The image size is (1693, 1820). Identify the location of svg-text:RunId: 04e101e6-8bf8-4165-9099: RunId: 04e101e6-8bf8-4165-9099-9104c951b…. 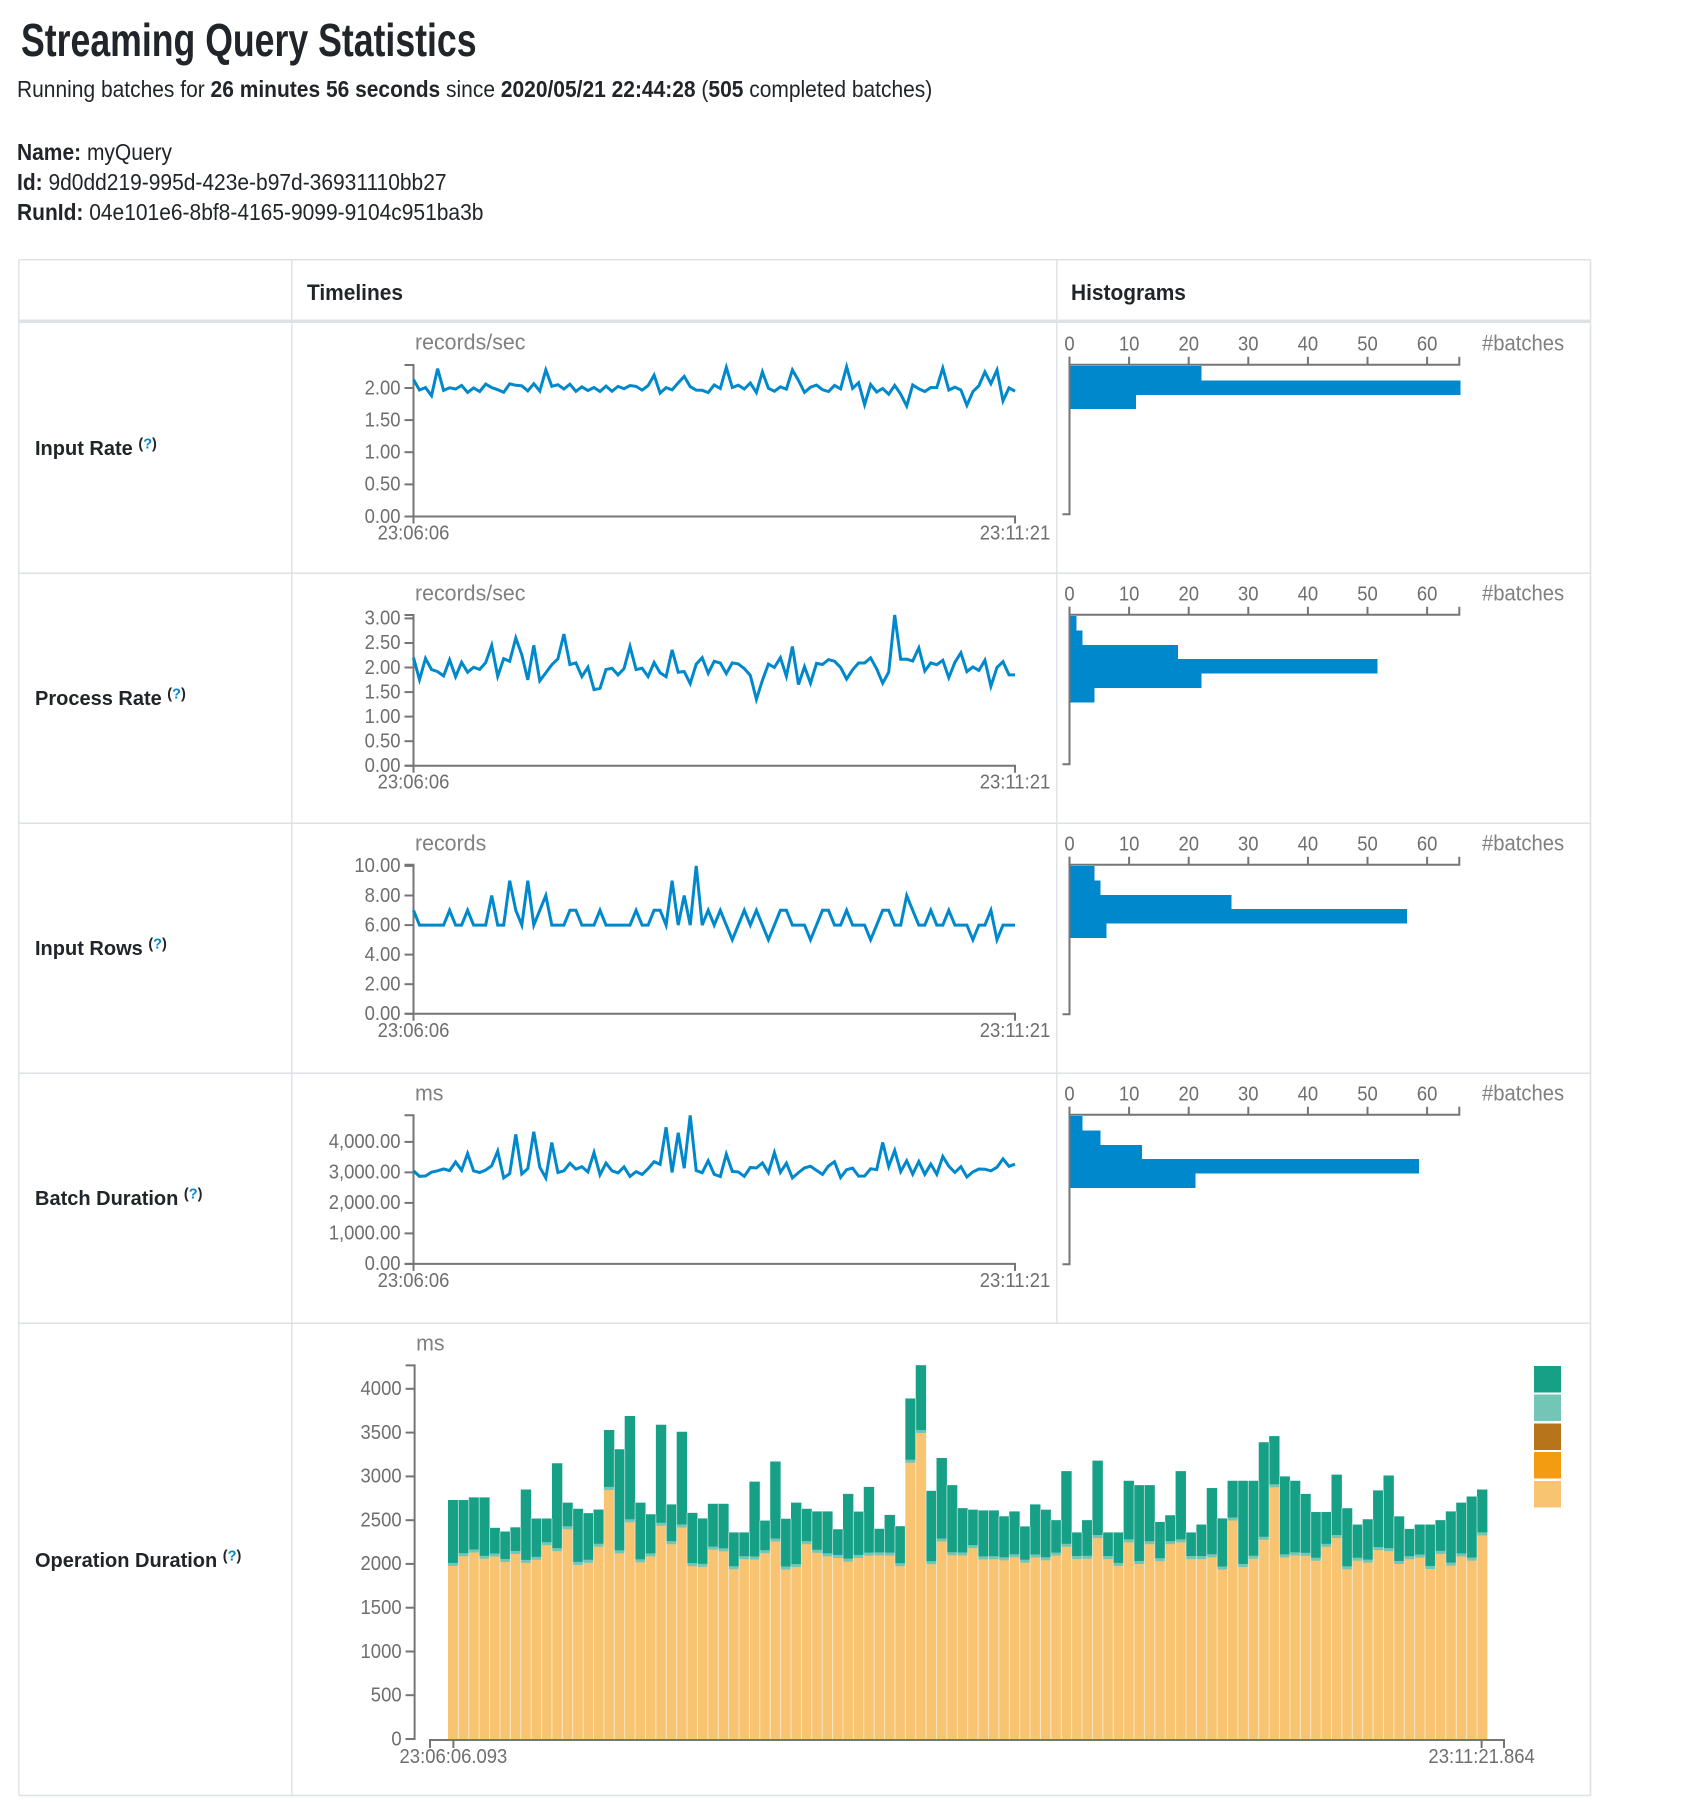
(250, 212).